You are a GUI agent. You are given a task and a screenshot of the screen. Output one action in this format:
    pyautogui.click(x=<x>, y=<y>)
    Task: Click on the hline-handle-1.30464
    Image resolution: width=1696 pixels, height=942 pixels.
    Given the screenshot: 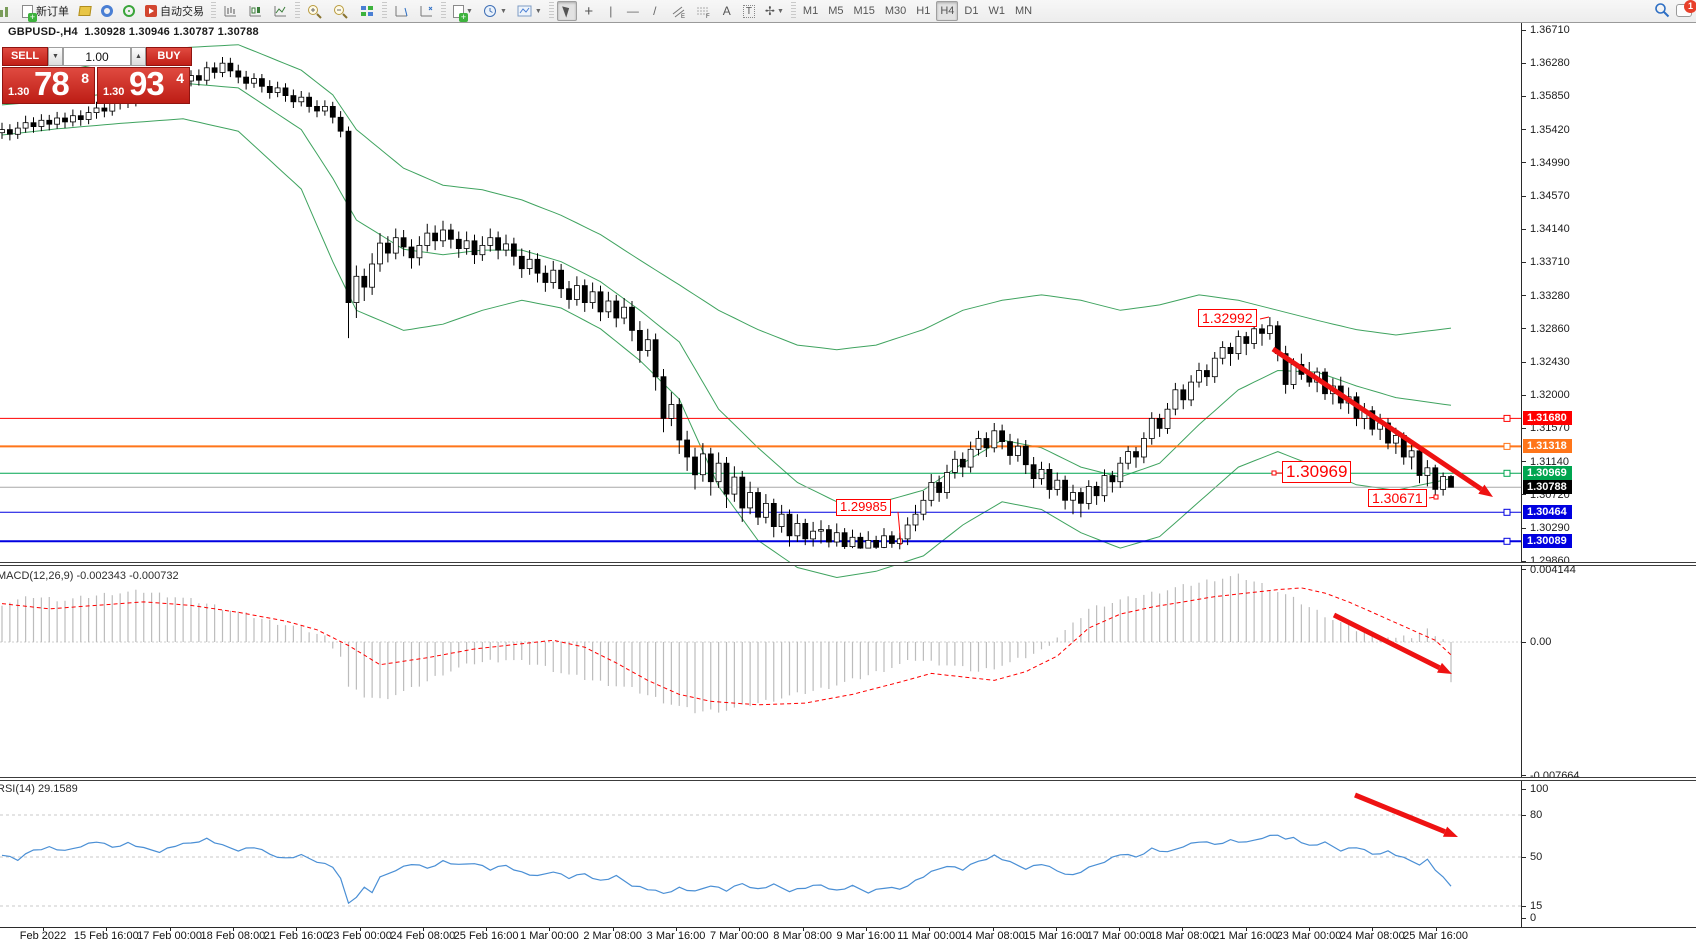 What is the action you would take?
    pyautogui.click(x=1507, y=512)
    